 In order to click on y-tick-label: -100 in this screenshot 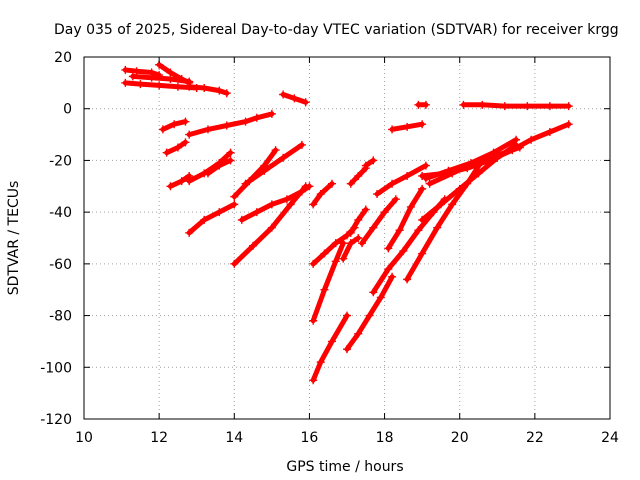, I will do `click(56, 368)`.